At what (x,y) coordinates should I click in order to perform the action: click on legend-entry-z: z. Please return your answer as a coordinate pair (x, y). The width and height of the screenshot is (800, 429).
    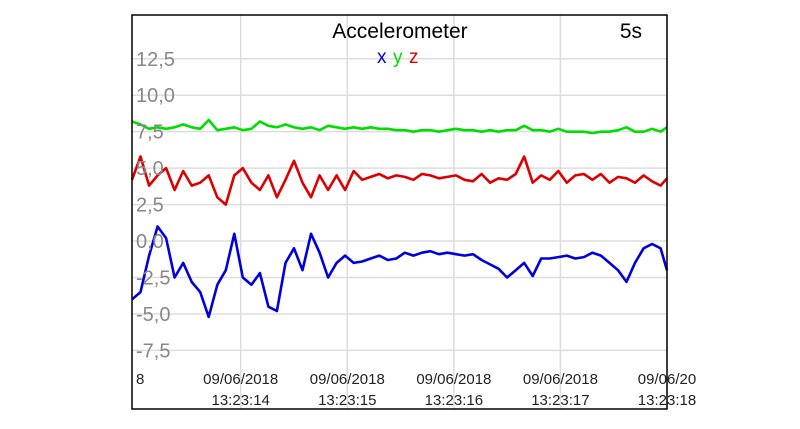
    Looking at the image, I should click on (414, 57).